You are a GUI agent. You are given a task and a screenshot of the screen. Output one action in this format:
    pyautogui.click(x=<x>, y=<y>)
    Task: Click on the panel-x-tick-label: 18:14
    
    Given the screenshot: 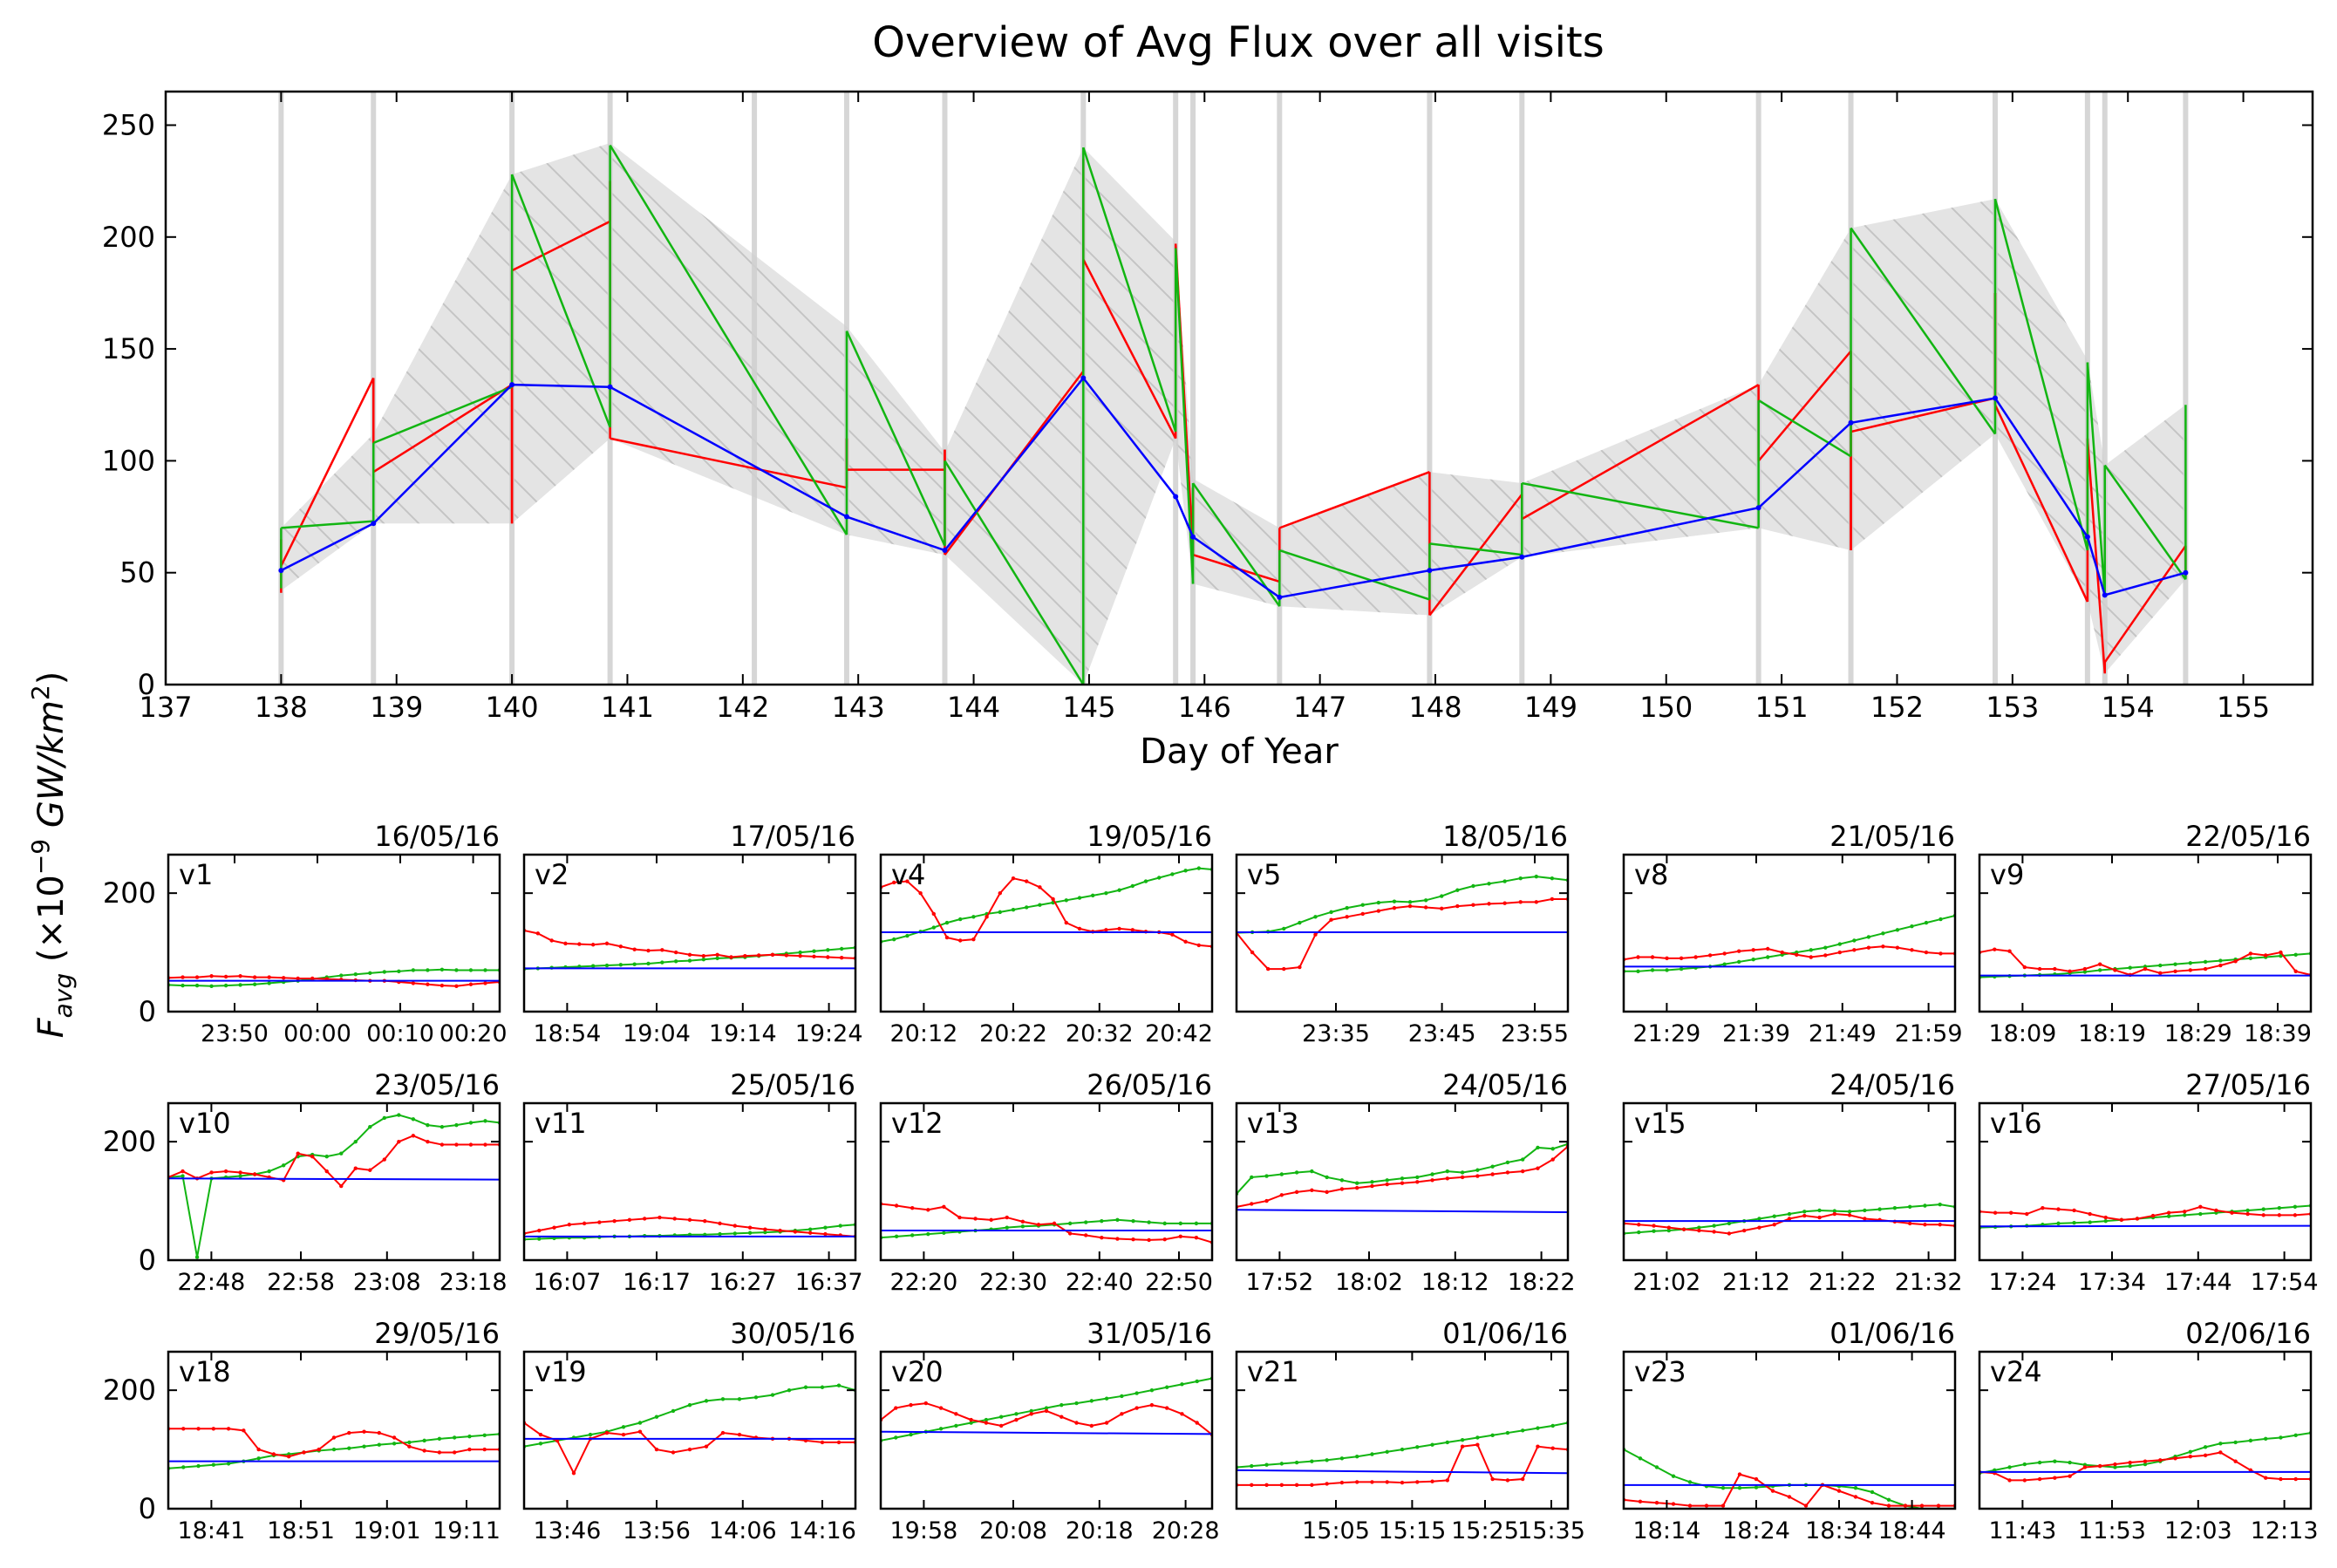 What is the action you would take?
    pyautogui.click(x=1666, y=1530)
    